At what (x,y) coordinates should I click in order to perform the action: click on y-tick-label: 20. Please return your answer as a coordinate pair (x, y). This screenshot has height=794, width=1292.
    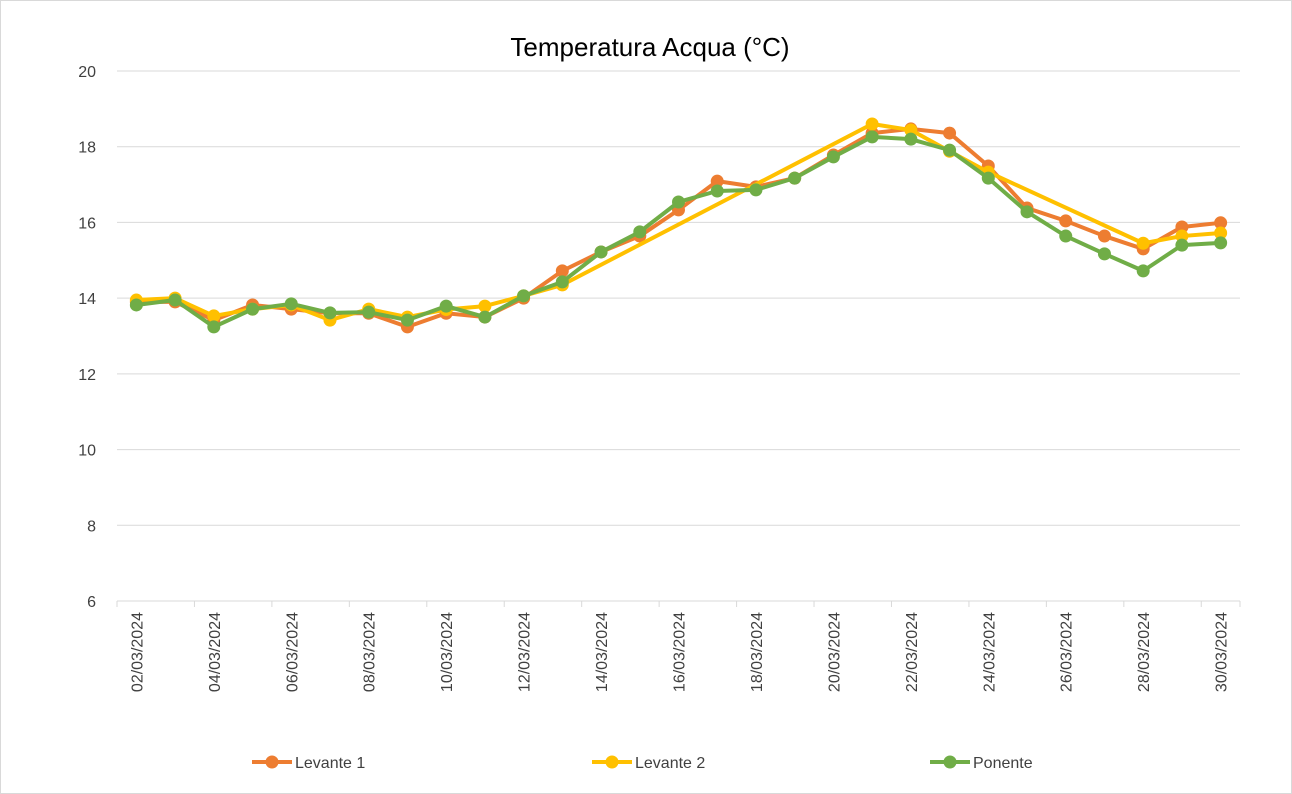
    Looking at the image, I should click on (87, 72).